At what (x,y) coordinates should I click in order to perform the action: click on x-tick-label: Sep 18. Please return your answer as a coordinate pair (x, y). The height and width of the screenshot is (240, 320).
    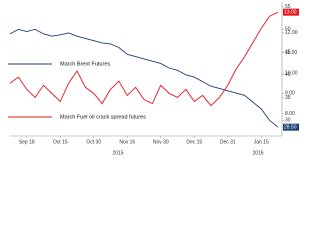
    Looking at the image, I should click on (27, 142).